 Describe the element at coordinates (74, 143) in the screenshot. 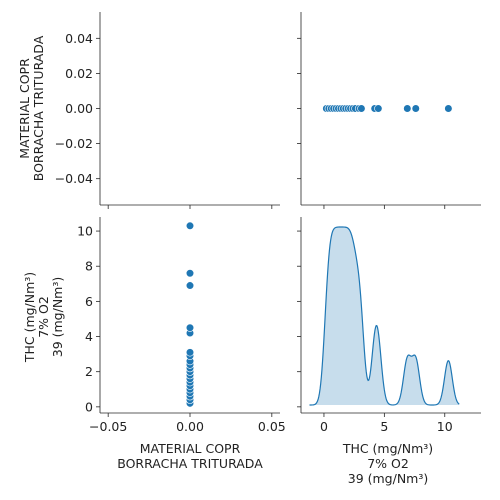

I see `y-tick-label: −0.02` at that location.